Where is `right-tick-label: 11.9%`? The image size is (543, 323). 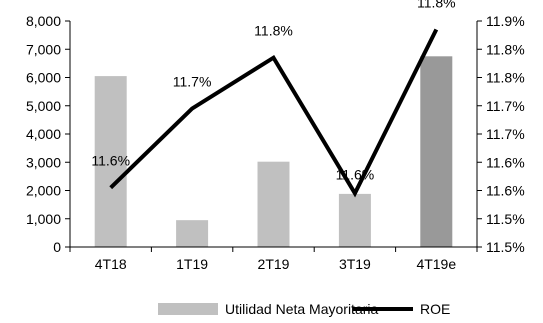
right-tick-label: 11.9% is located at coordinates (505, 21).